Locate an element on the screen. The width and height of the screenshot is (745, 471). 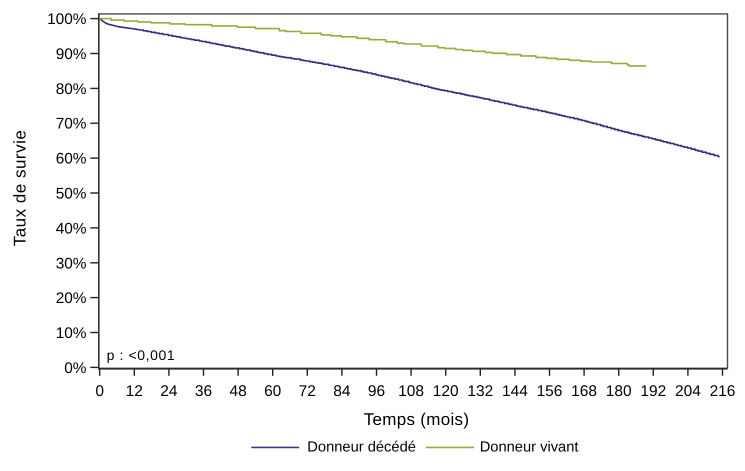
svg-text: 96 is located at coordinates (376, 391).